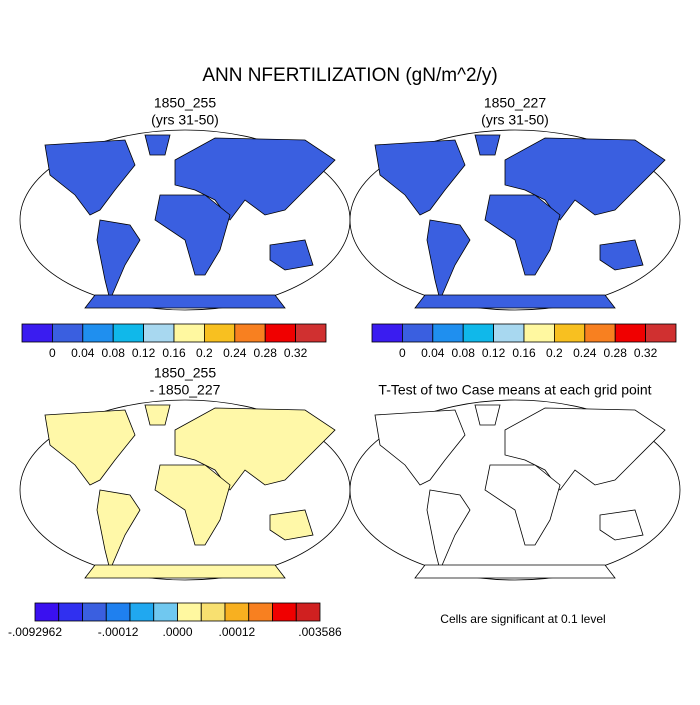  What do you see at coordinates (320, 632) in the screenshot?
I see `colorbar-label: .003586` at bounding box center [320, 632].